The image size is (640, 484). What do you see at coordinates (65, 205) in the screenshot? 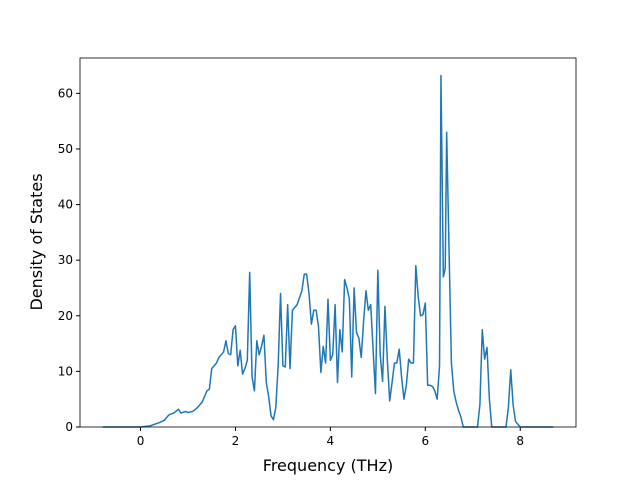
I see `y-tick-label: 40` at bounding box center [65, 205].